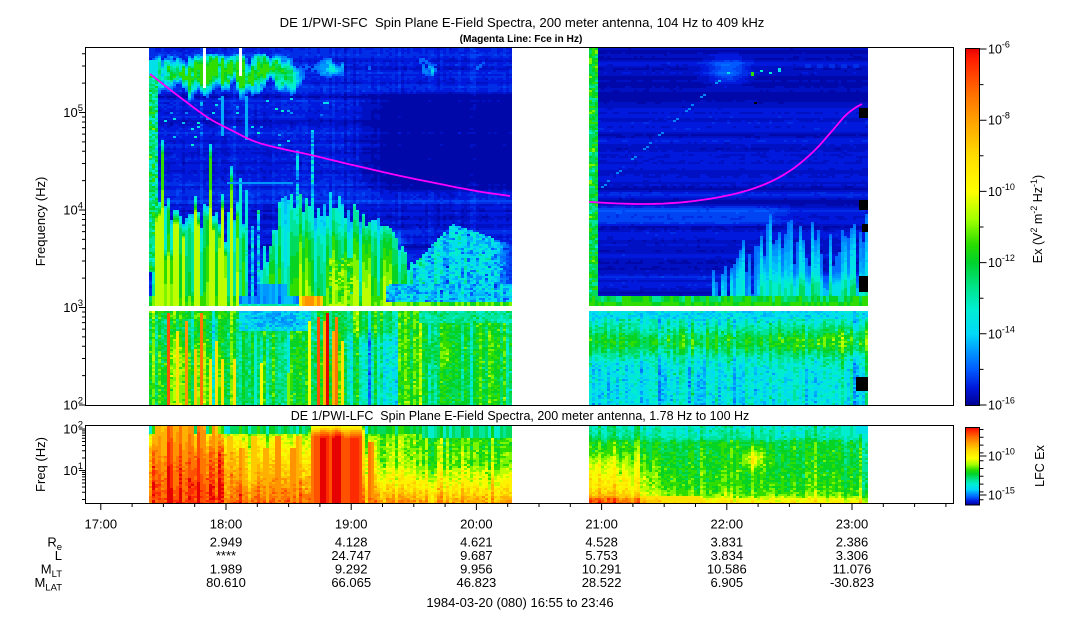 This screenshot has height=620, width=1083. What do you see at coordinates (727, 555) in the screenshot?
I see `svg-text: 3.834` at bounding box center [727, 555].